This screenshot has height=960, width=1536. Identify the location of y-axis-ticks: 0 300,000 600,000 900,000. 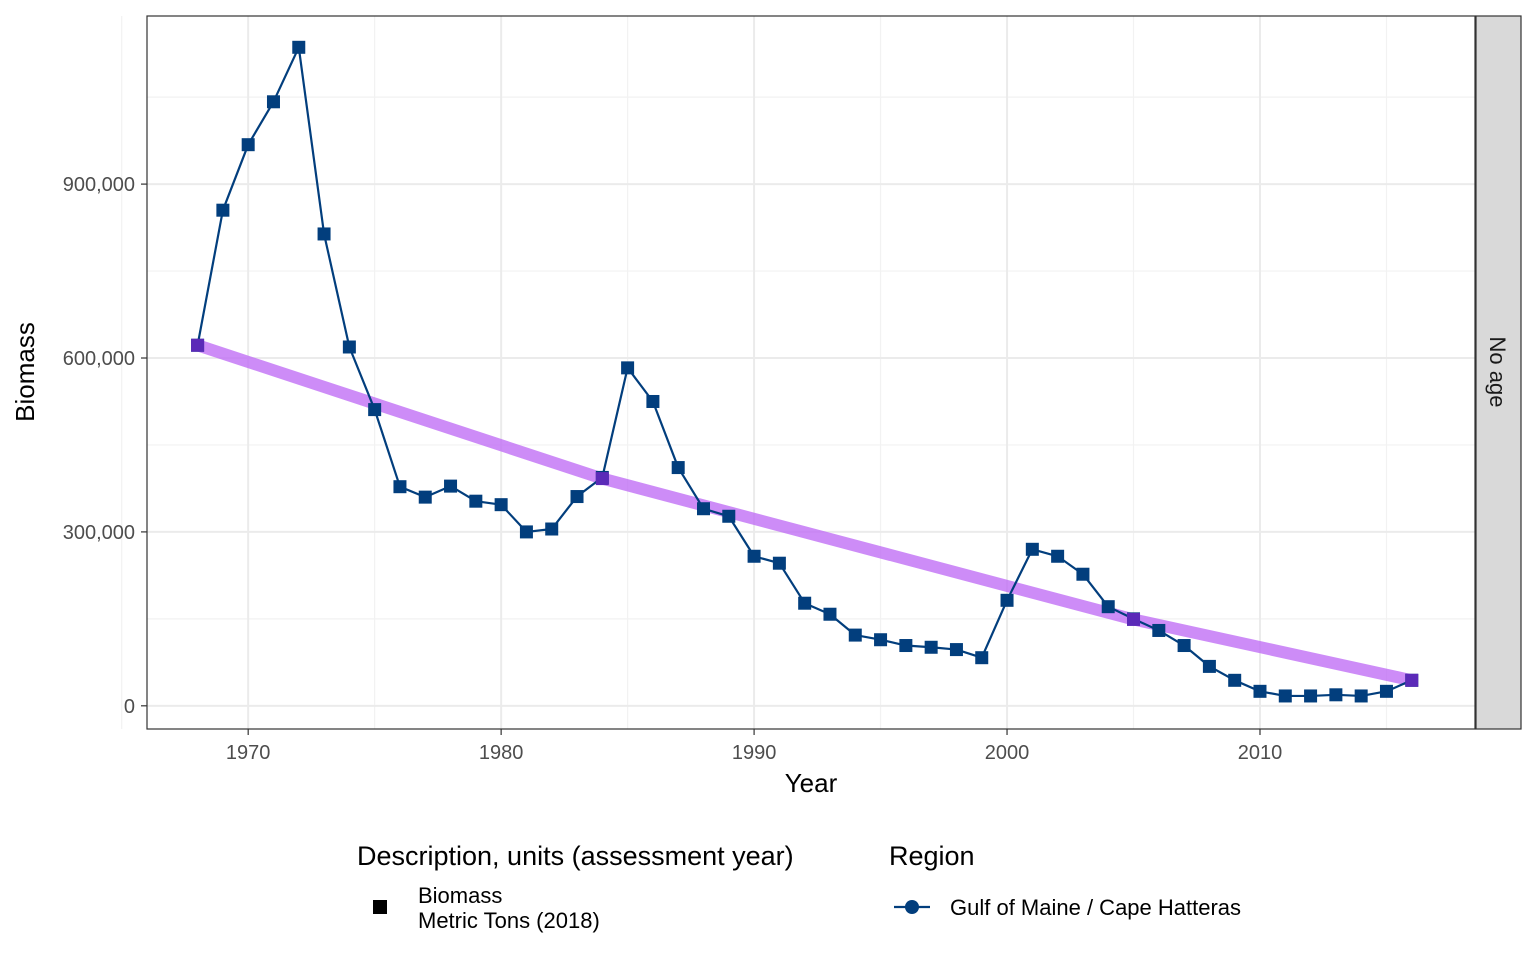
(105, 446).